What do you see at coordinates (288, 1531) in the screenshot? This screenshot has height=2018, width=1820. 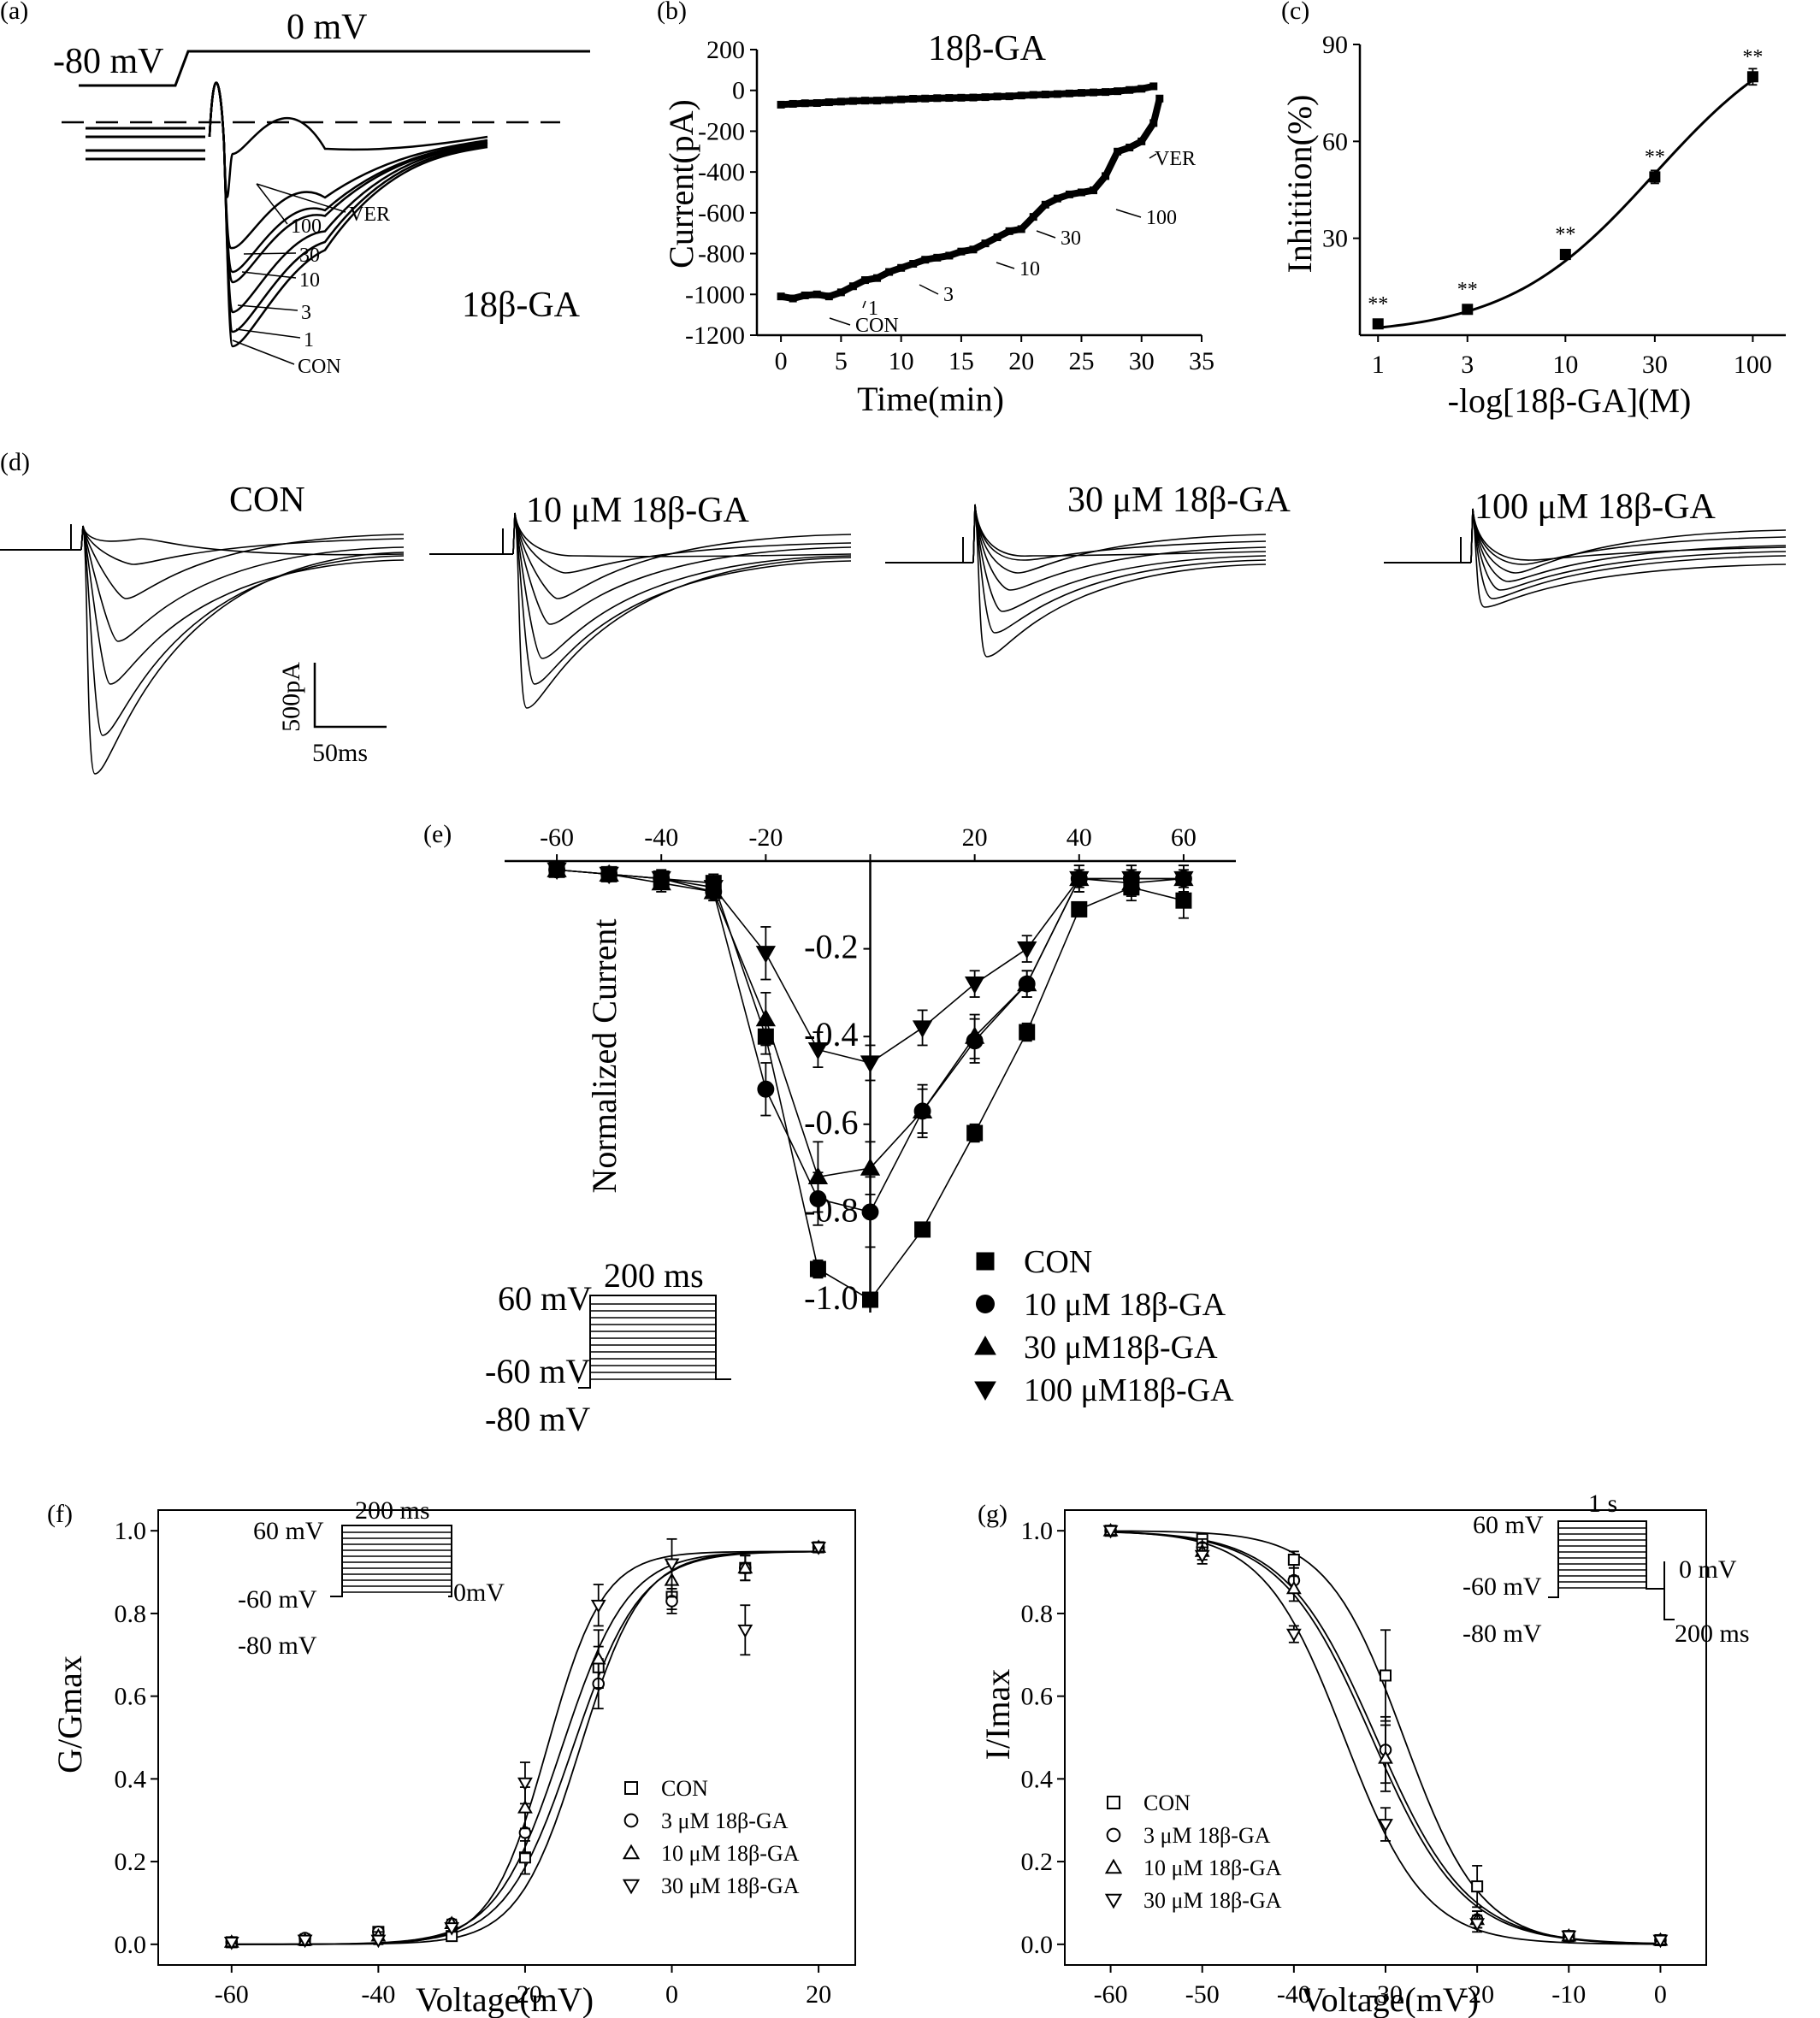 I see `protocol-f-vhigh: 60 mV` at bounding box center [288, 1531].